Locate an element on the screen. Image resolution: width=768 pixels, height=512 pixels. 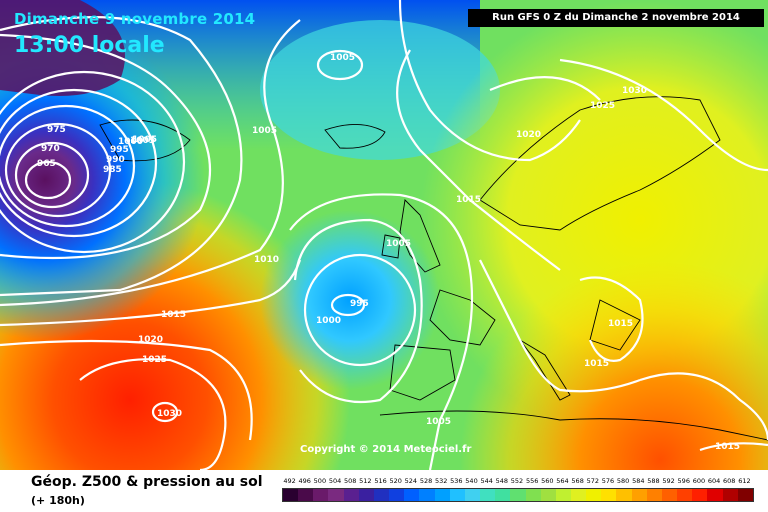
scale-label: 600 is located at coordinates (699, 481).